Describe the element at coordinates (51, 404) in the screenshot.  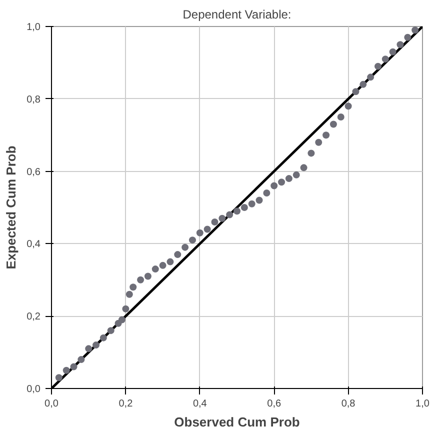
I see `x-tick-label: 0,0` at that location.